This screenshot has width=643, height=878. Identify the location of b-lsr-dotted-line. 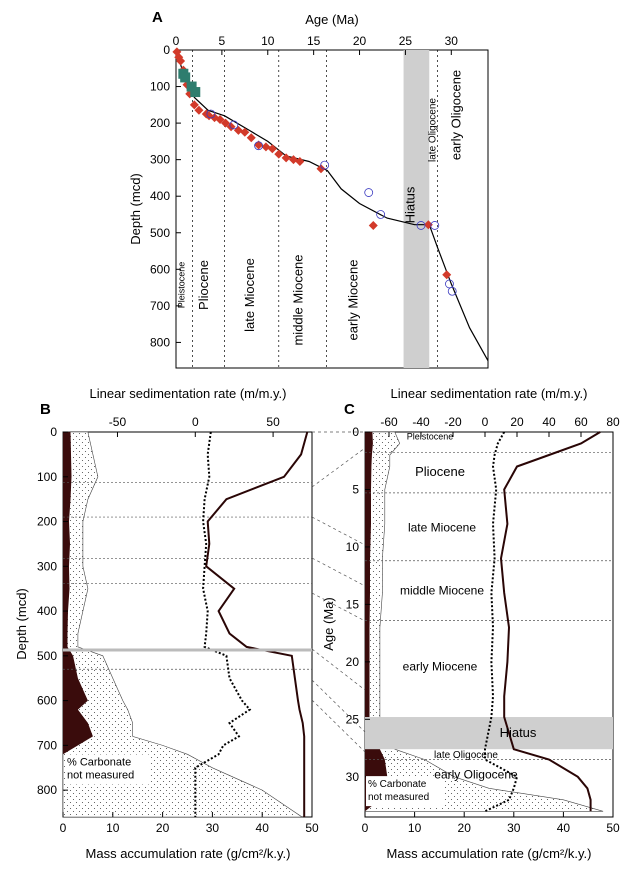
(223, 624).